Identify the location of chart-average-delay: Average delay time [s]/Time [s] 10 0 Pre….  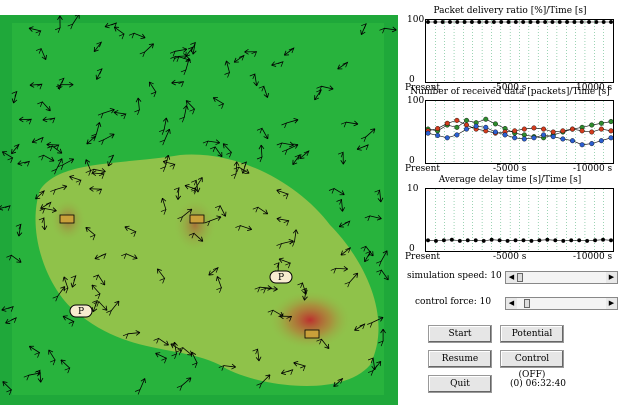
(510, 218).